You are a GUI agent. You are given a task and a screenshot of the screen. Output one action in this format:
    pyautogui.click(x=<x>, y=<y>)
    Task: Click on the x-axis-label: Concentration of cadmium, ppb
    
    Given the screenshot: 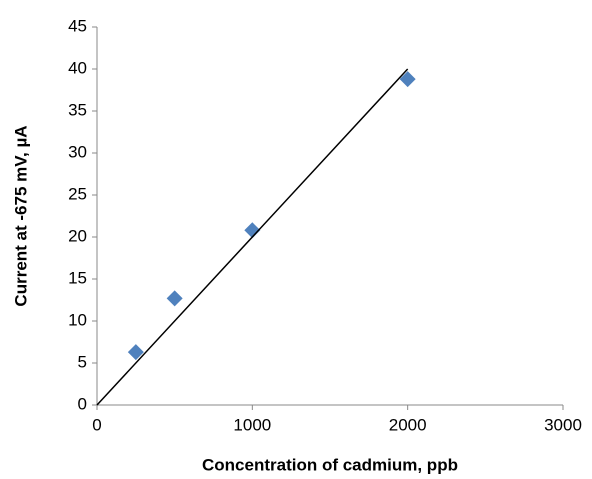 What is the action you would take?
    pyautogui.click(x=330, y=464)
    